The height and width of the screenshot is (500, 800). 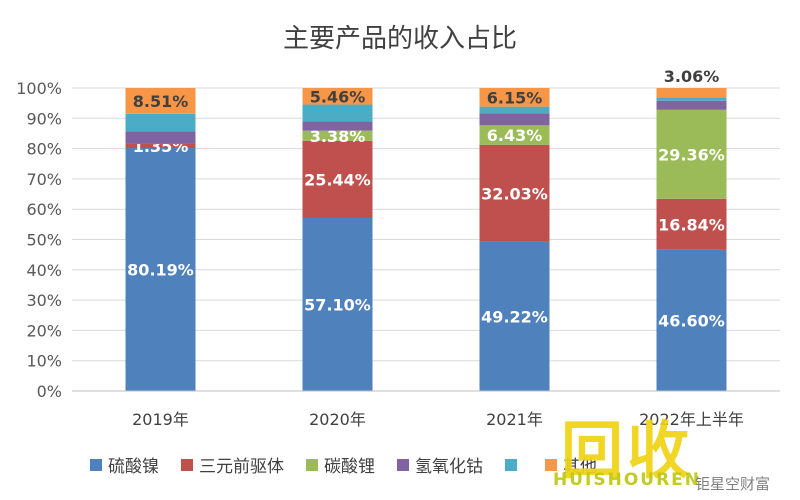 I want to click on legend-item: 其他, so click(x=571, y=464).